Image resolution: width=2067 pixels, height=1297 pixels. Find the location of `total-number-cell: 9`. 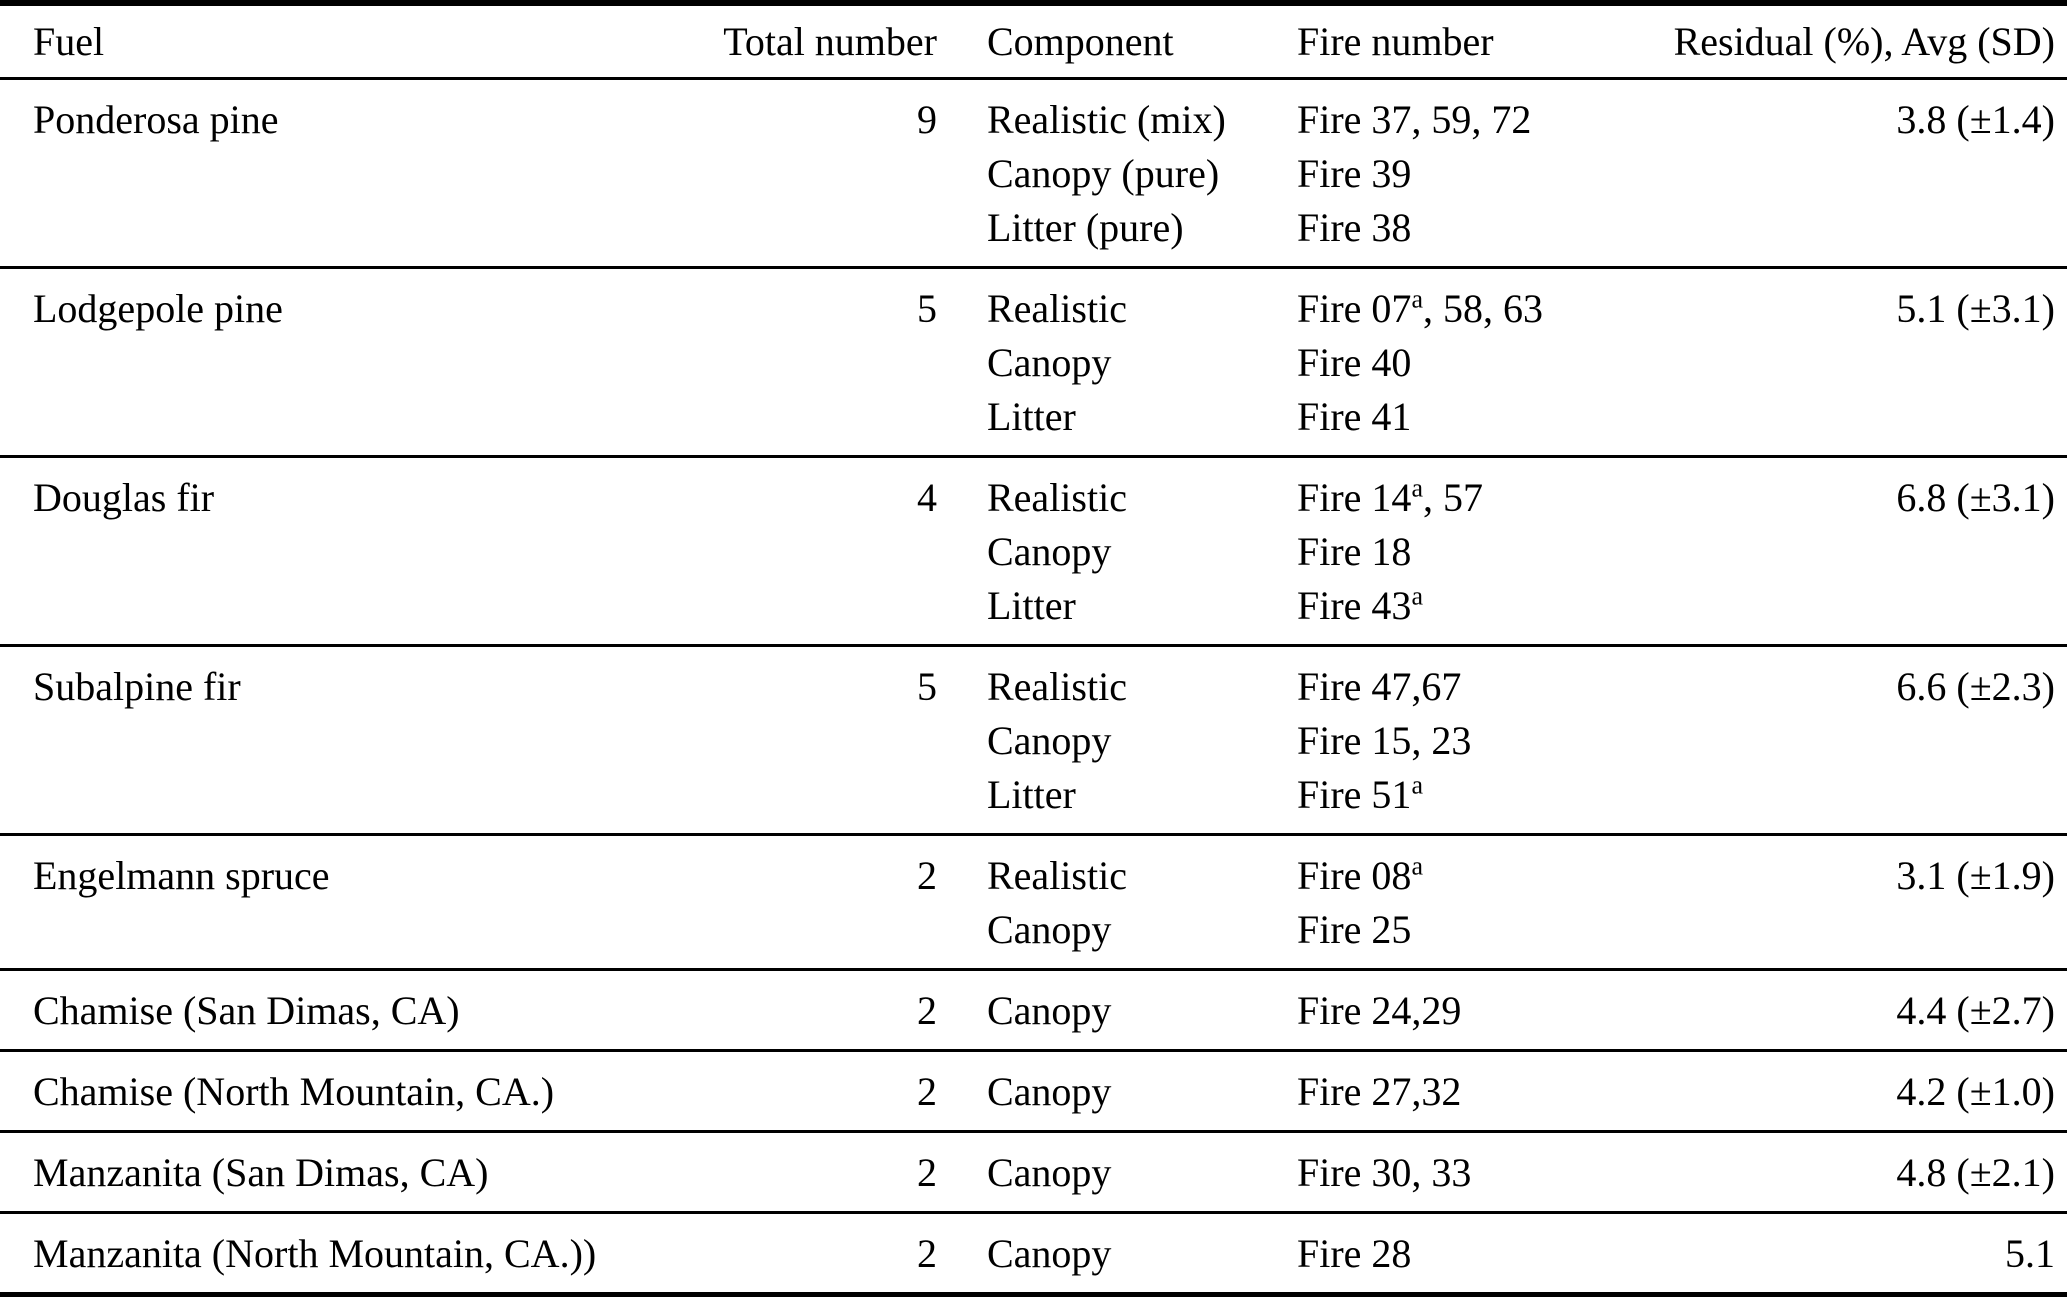

total-number-cell: 9 is located at coordinates (927, 119).